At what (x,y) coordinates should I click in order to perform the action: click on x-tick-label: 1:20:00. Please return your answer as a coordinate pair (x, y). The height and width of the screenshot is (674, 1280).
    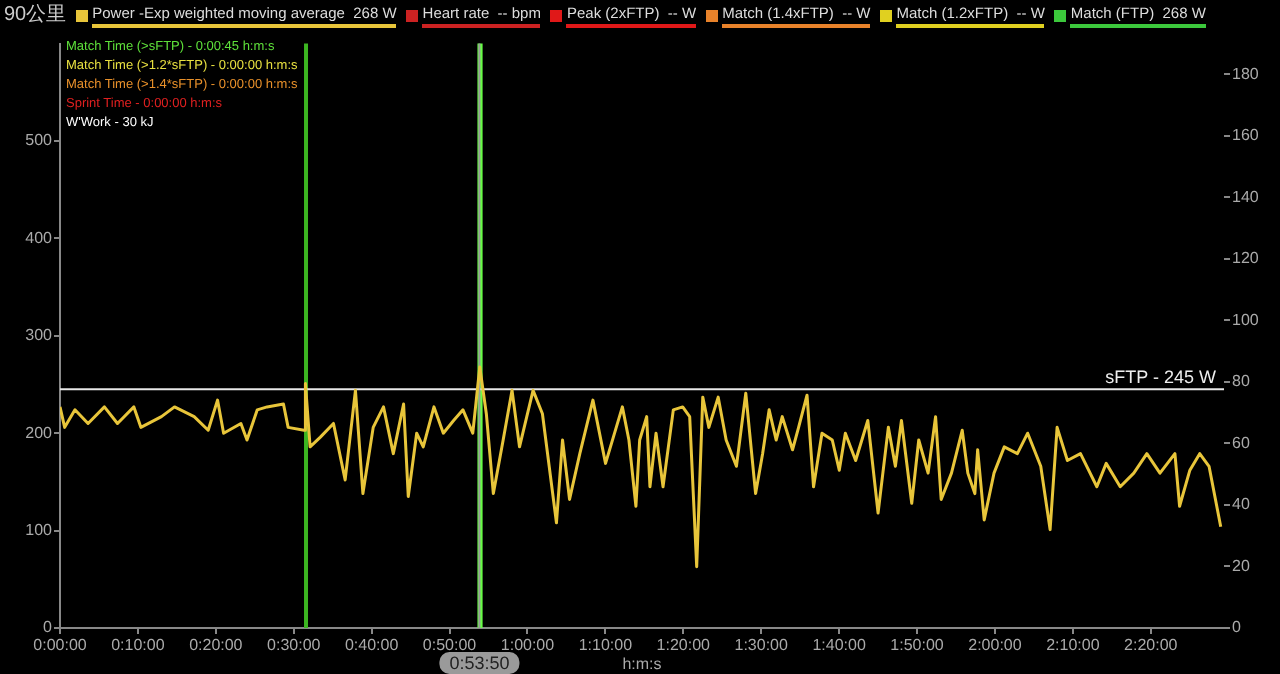
    Looking at the image, I should click on (684, 645).